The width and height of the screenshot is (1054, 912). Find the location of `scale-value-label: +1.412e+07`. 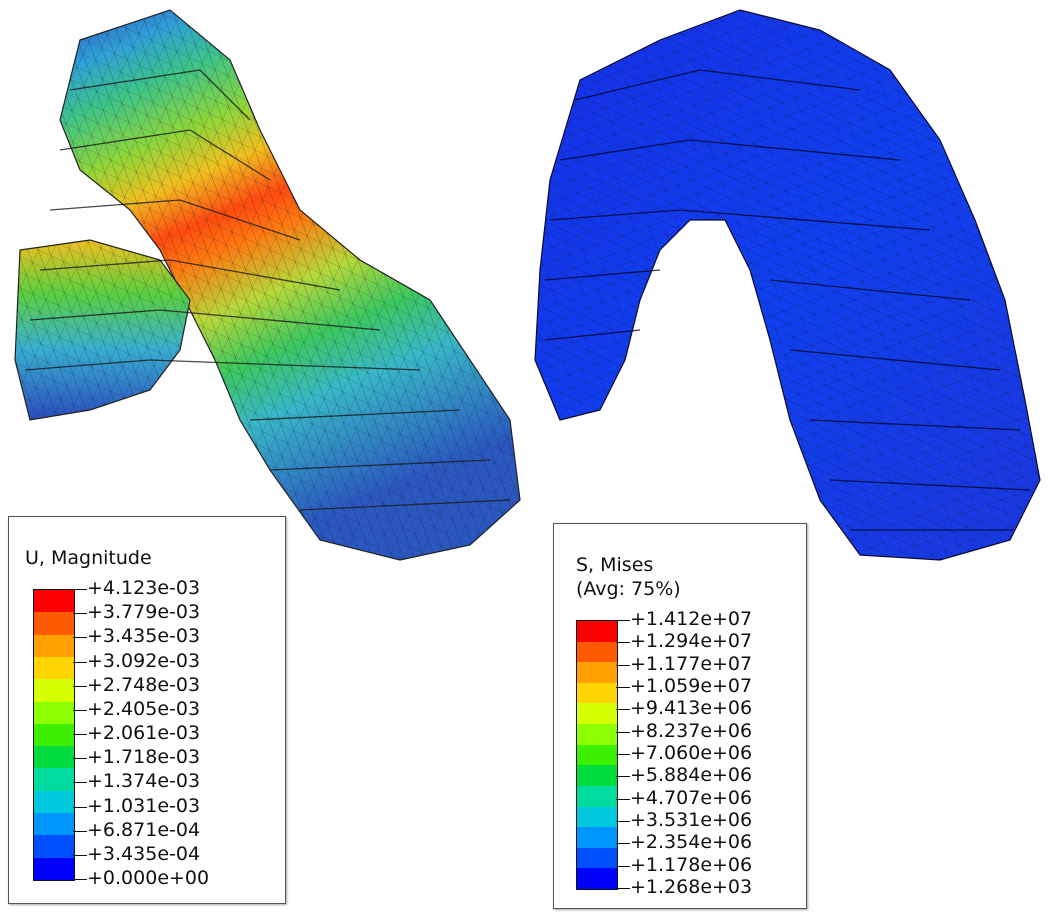

scale-value-label: +1.412e+07 is located at coordinates (691, 619).